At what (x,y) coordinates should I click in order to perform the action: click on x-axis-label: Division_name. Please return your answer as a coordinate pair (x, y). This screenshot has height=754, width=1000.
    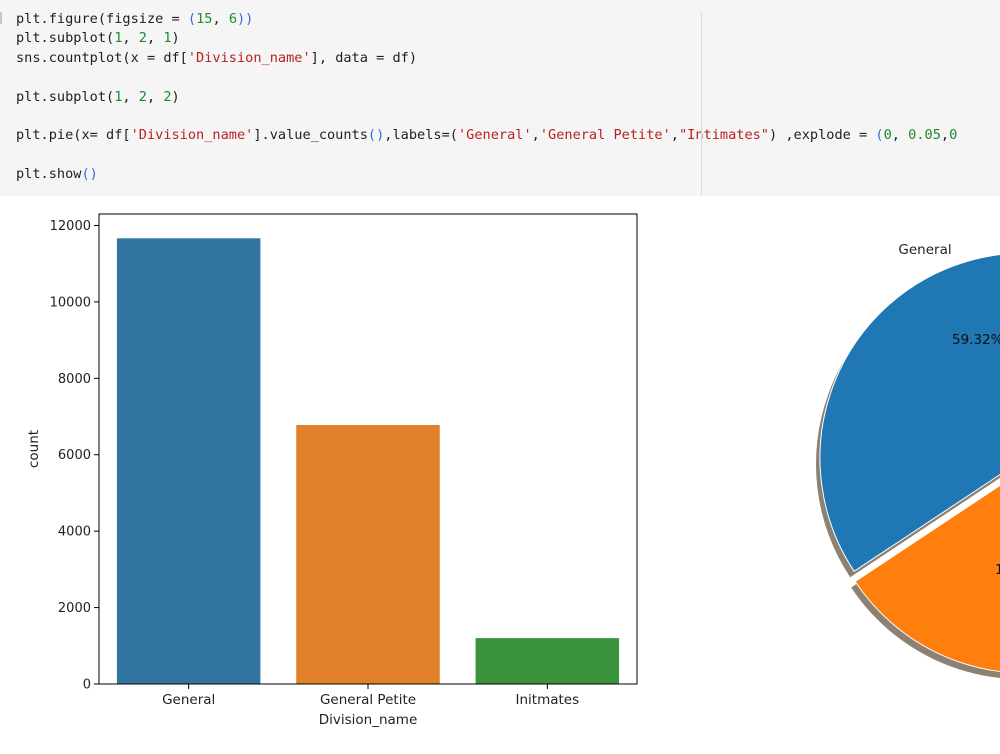
    Looking at the image, I should click on (368, 720).